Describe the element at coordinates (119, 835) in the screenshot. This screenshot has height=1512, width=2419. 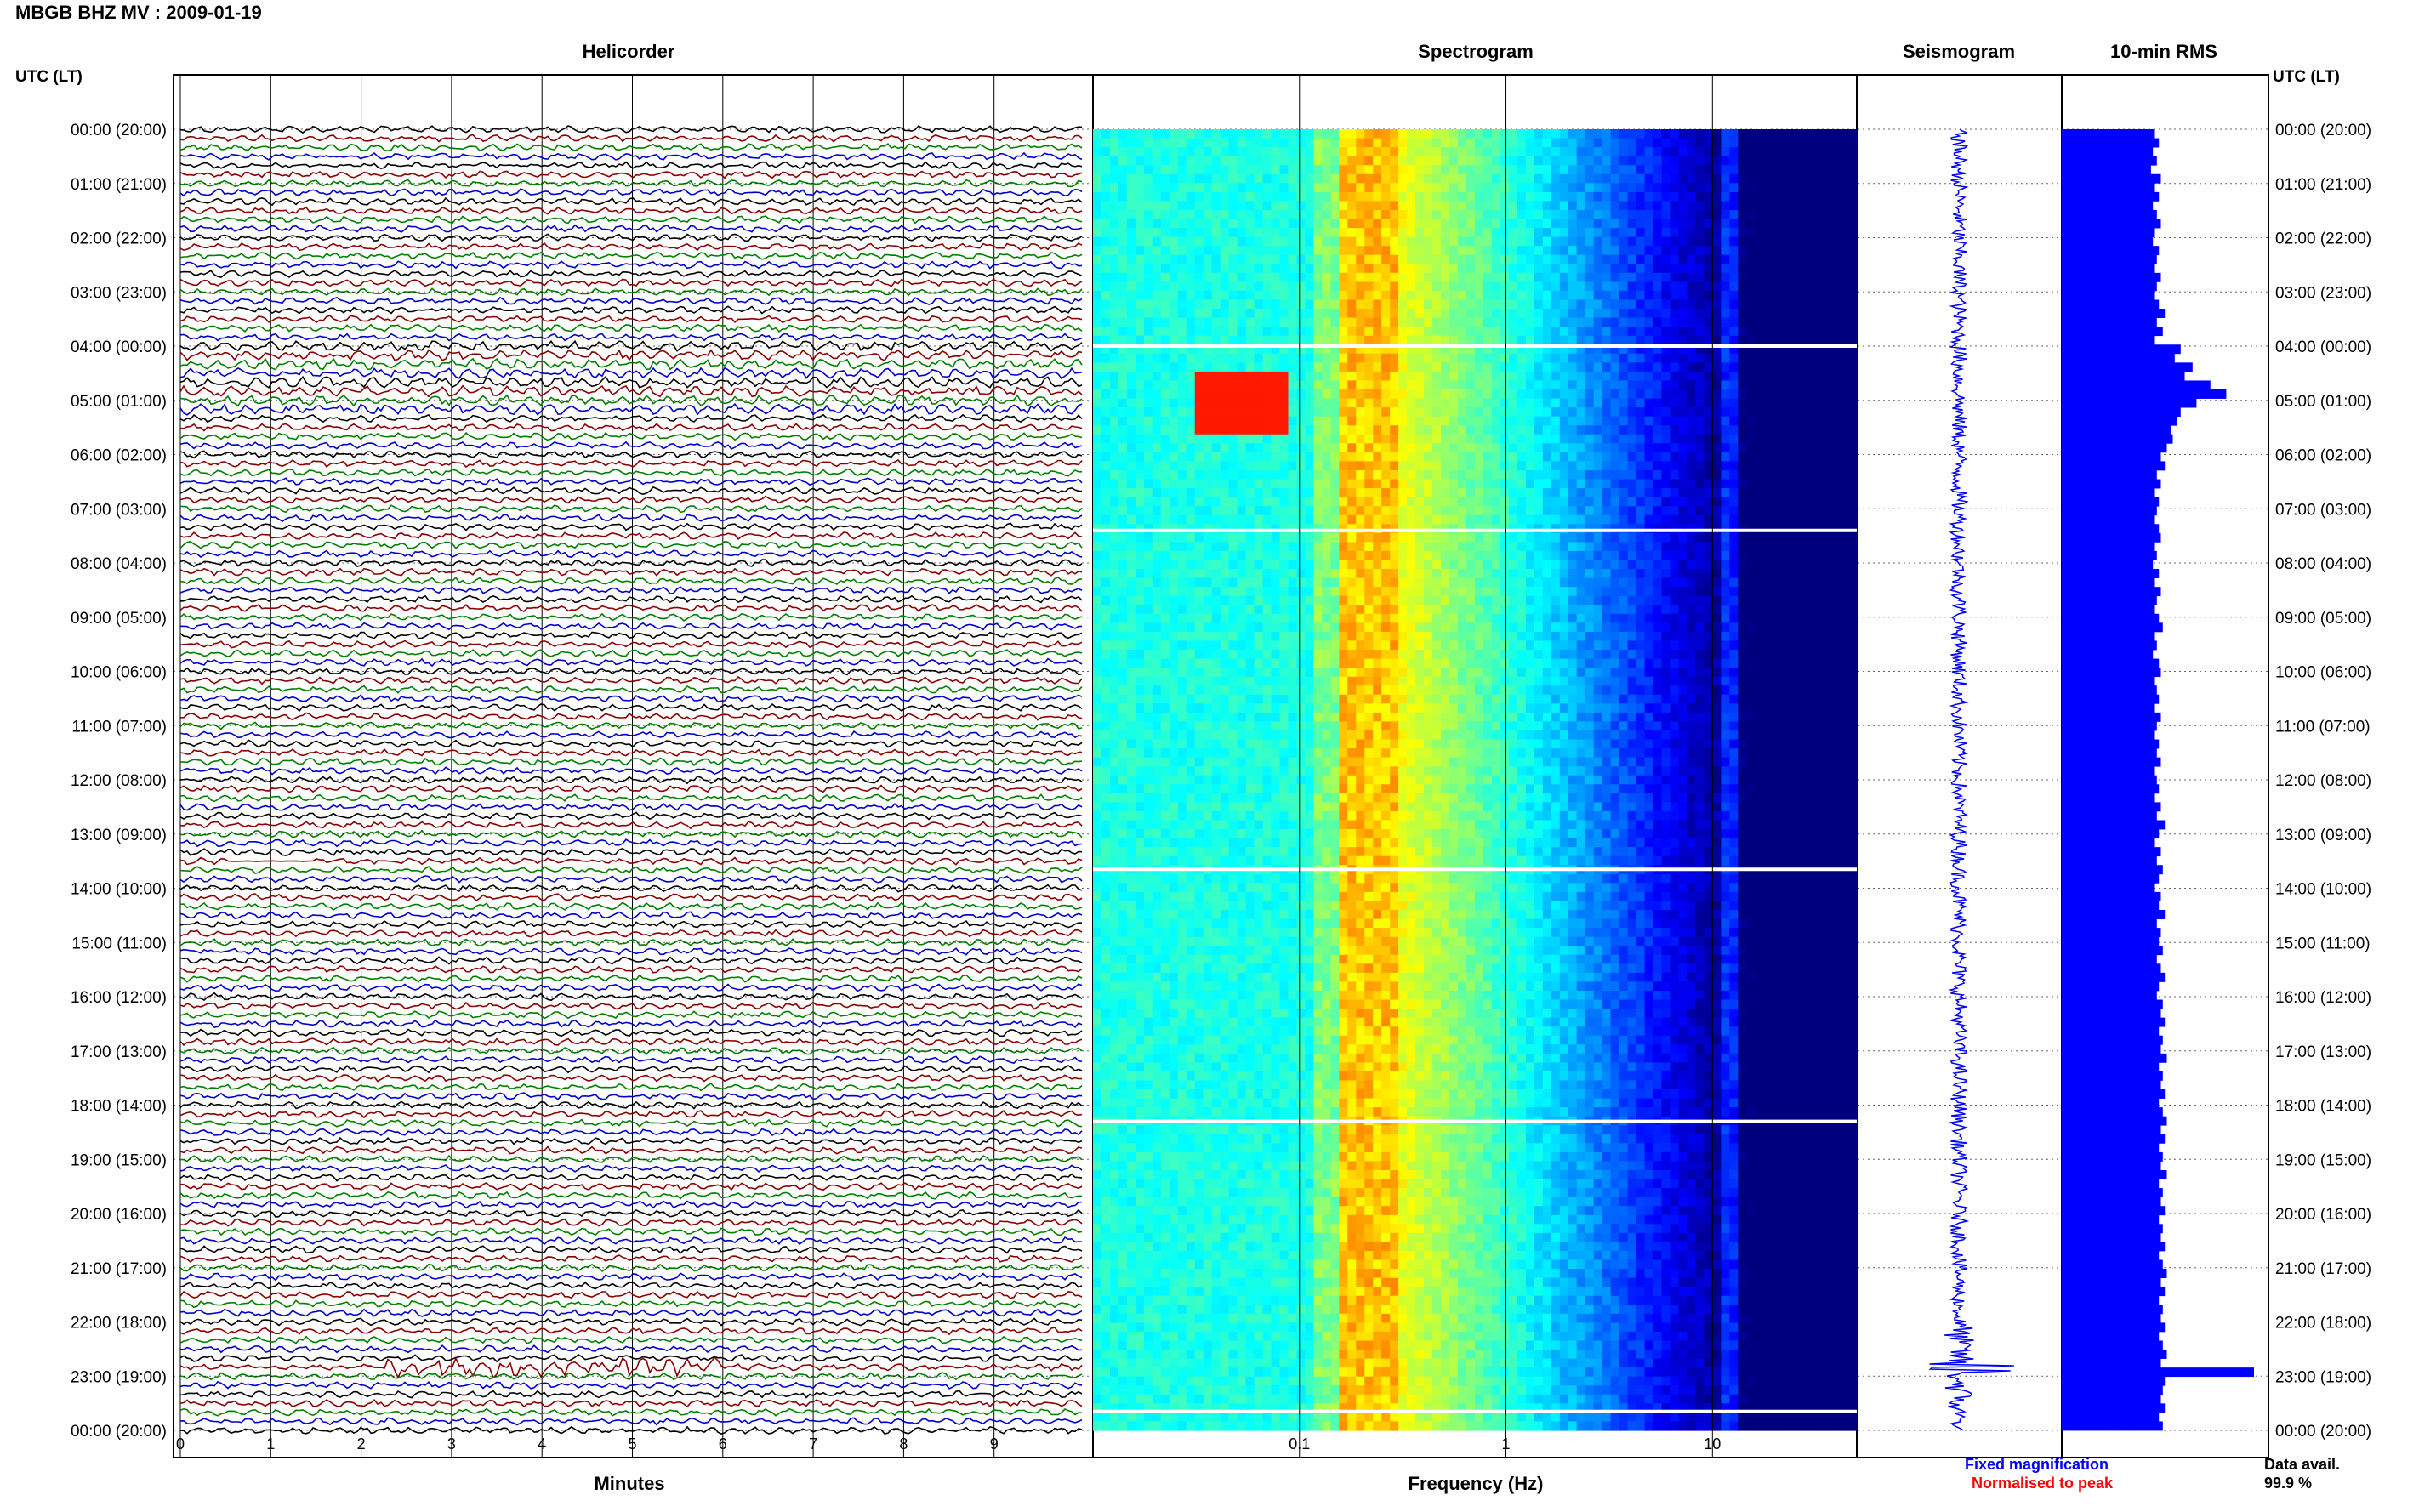
I see `time-tick-left: 13:00 (09:00)` at that location.